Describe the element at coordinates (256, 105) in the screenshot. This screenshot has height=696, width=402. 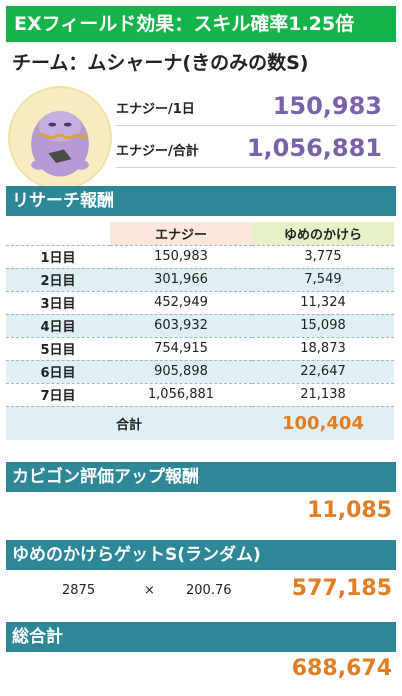
I see `energy-daily-row: エナジー/1日 150,983` at that location.